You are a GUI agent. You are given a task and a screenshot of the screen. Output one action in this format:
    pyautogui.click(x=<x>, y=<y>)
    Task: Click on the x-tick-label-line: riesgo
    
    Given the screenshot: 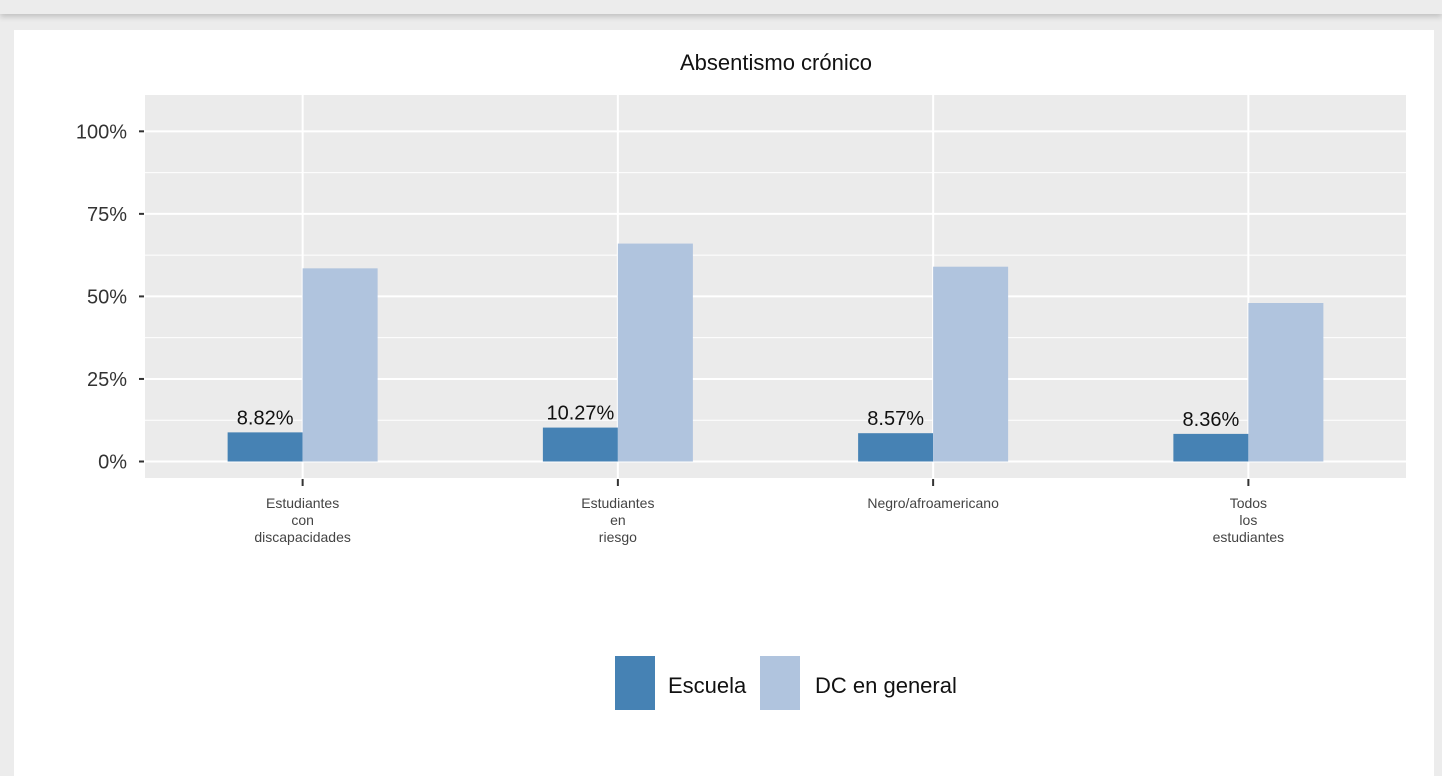 What is the action you would take?
    pyautogui.click(x=618, y=537)
    